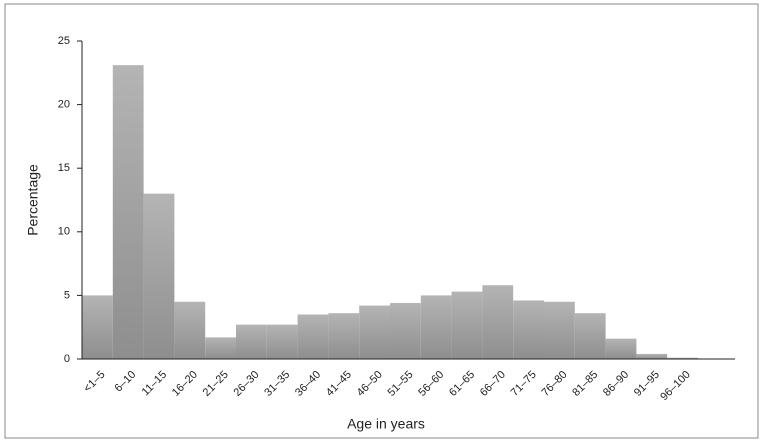  I want to click on x-tick-label: 71–75, so click(524, 384).